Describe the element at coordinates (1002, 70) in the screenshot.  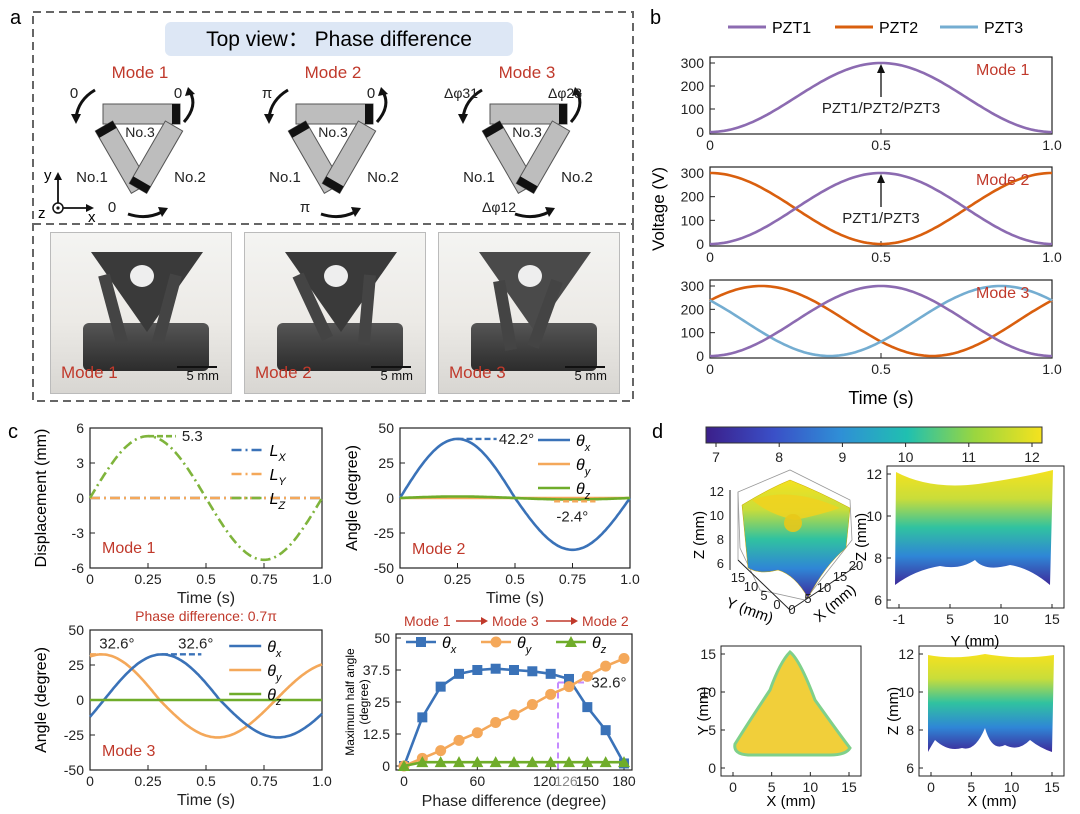
I see `subplot-mode-label: Mode 1` at that location.